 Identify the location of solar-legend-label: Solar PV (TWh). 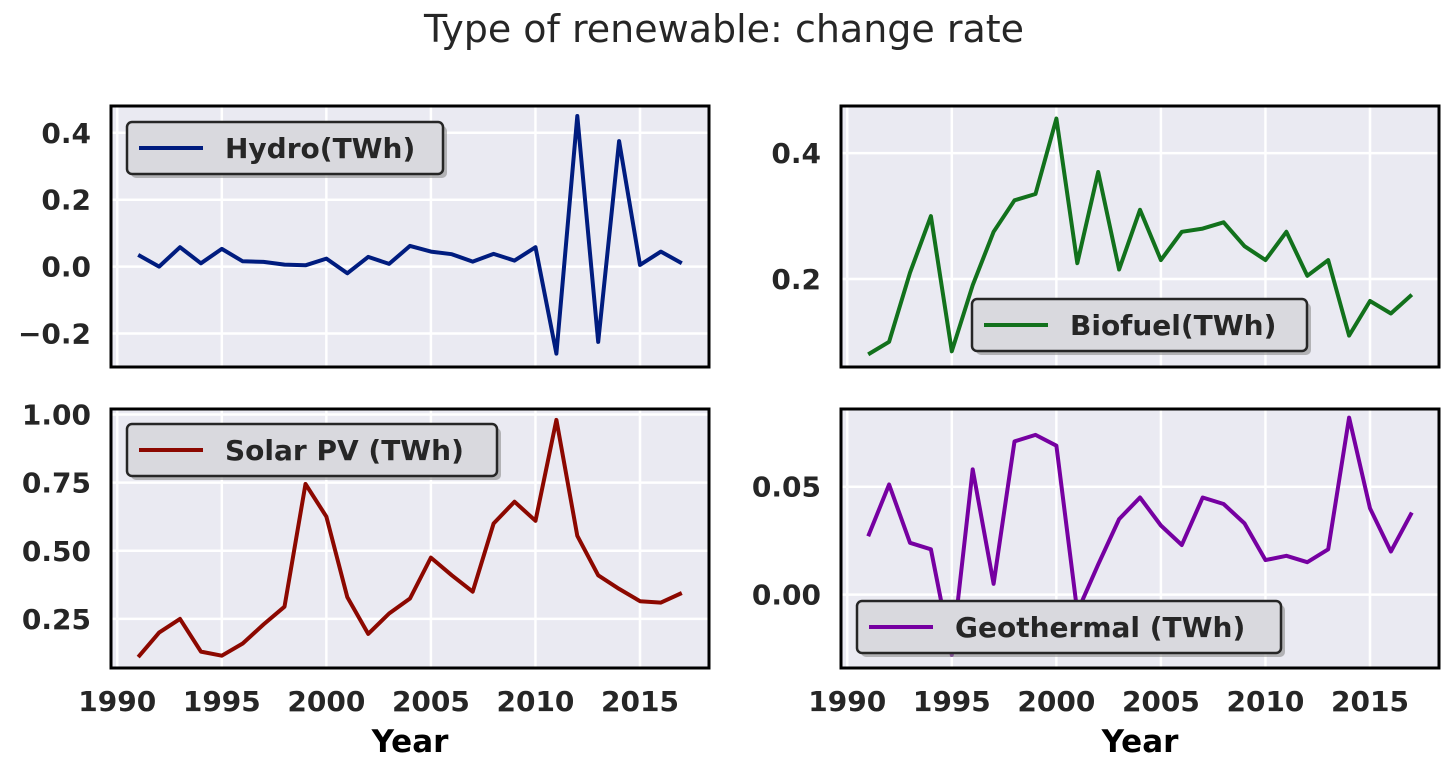
(344, 450).